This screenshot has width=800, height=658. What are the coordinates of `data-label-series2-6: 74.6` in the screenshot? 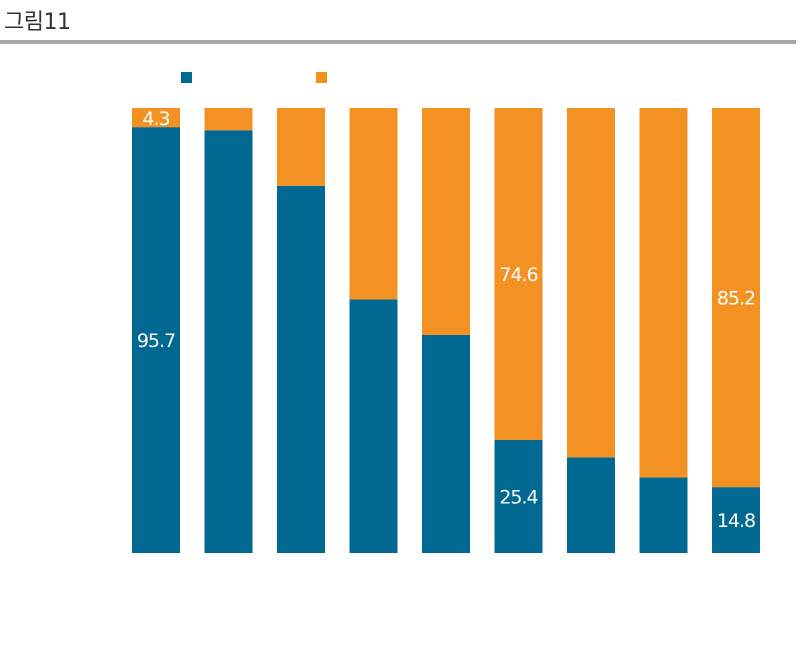 It's located at (518, 275).